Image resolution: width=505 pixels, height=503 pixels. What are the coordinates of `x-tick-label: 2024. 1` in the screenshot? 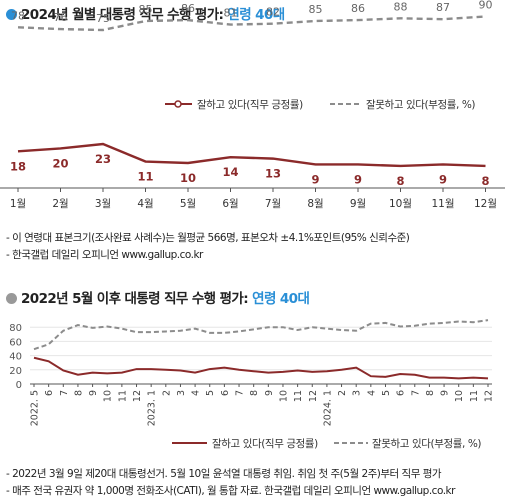 It's located at (327, 408).